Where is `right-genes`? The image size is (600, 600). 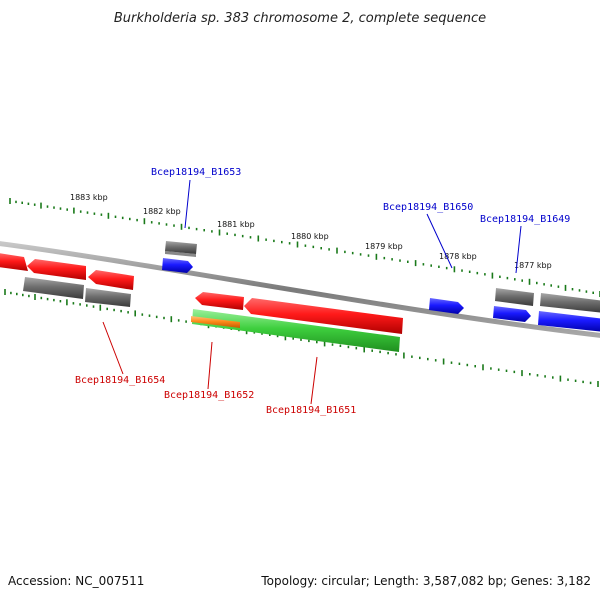
right-genes is located at coordinates (514, 310).